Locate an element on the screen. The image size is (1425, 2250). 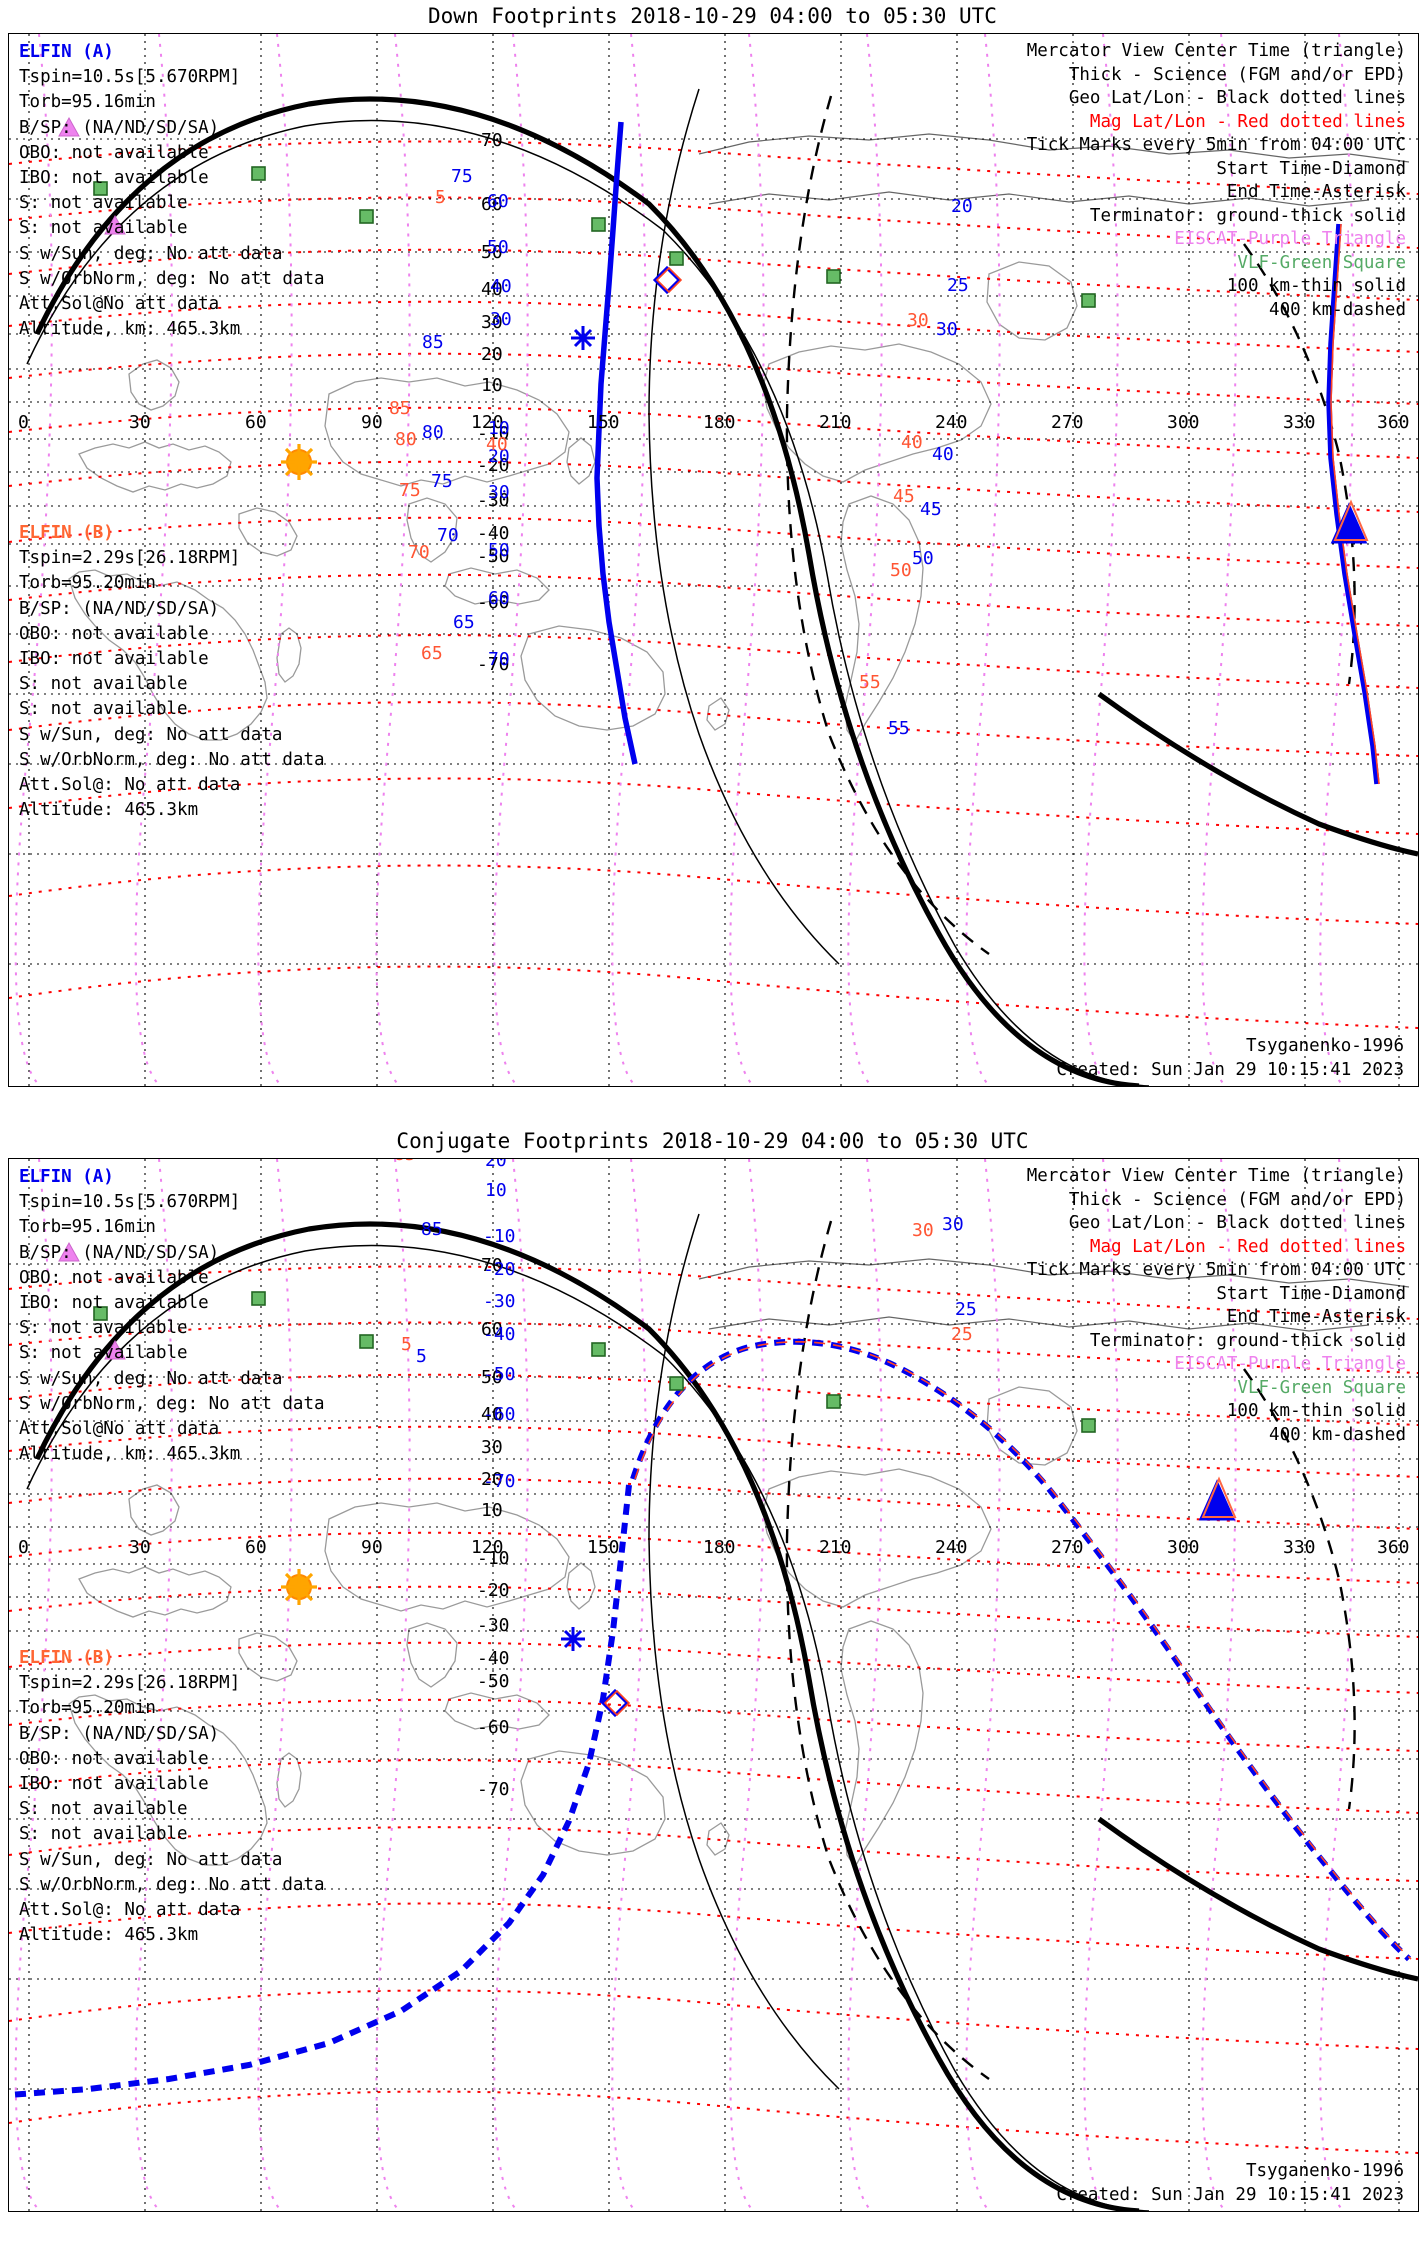
elfin-b-s1-c: S: not available is located at coordinates (103, 1809).